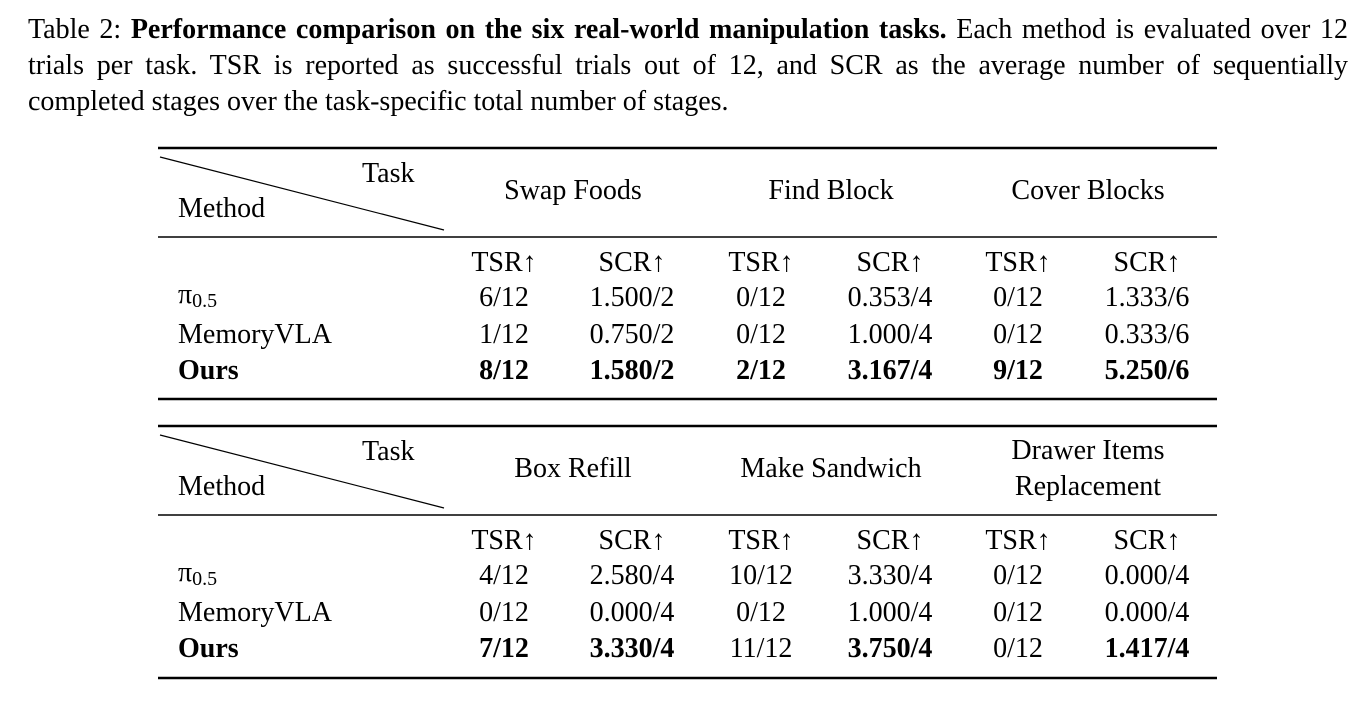 This screenshot has height=701, width=1363. What do you see at coordinates (761, 575) in the screenshot?
I see `cell: 10/12` at bounding box center [761, 575].